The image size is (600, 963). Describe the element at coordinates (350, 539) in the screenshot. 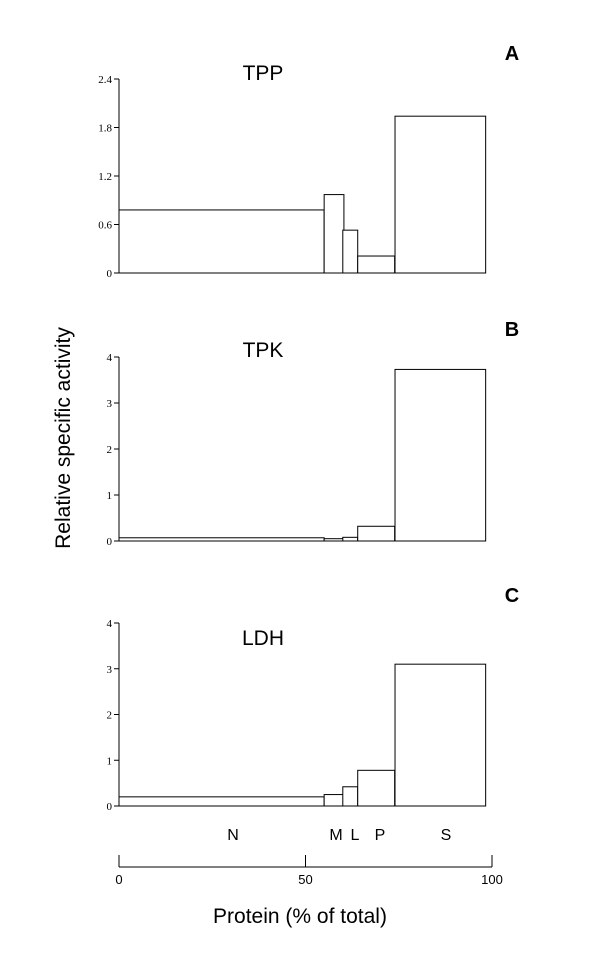

I see `bar-tpk-l` at that location.